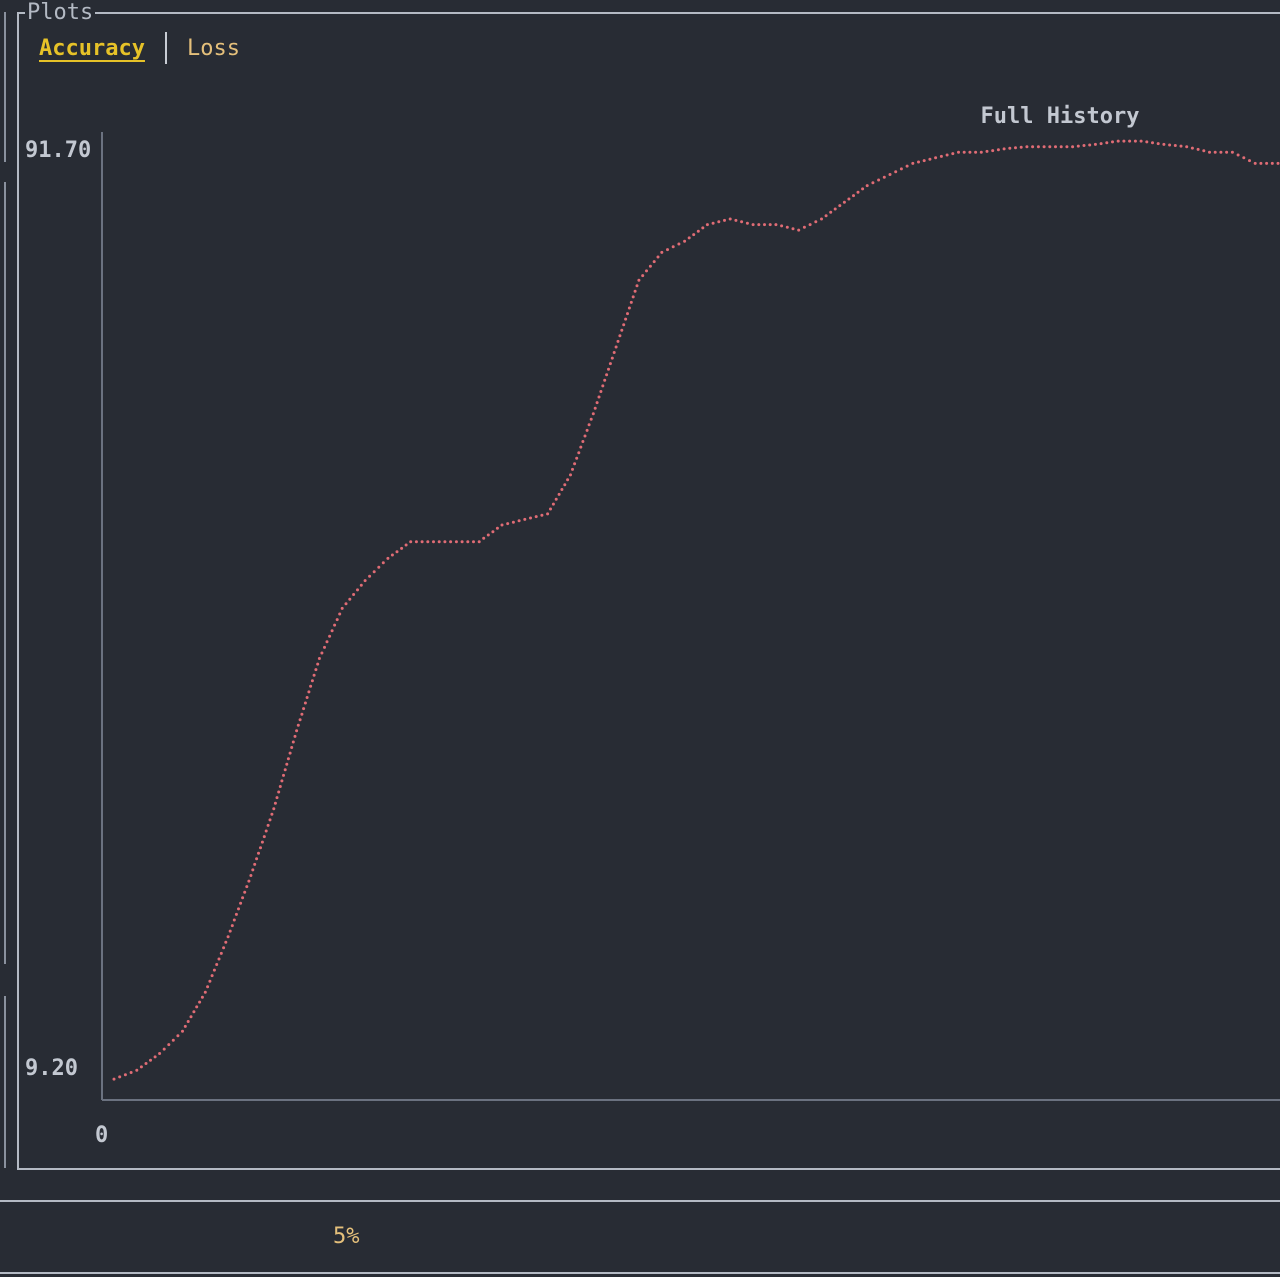  Describe the element at coordinates (640, 1237) in the screenshot. I see `status-bar: 5%` at that location.